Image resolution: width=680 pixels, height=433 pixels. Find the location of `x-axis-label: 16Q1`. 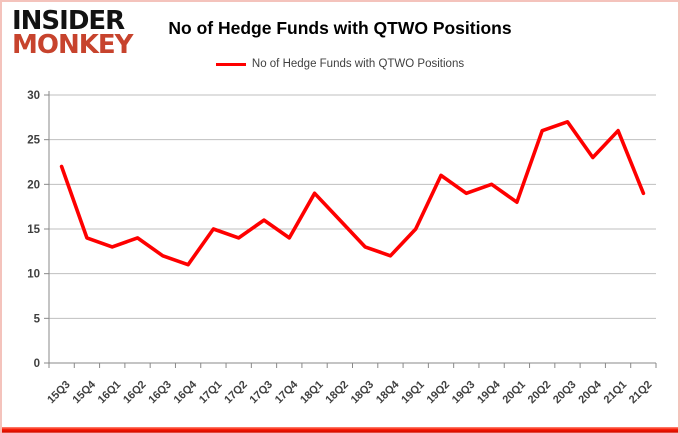

x-axis-label: 16Q1 is located at coordinates (110, 393).